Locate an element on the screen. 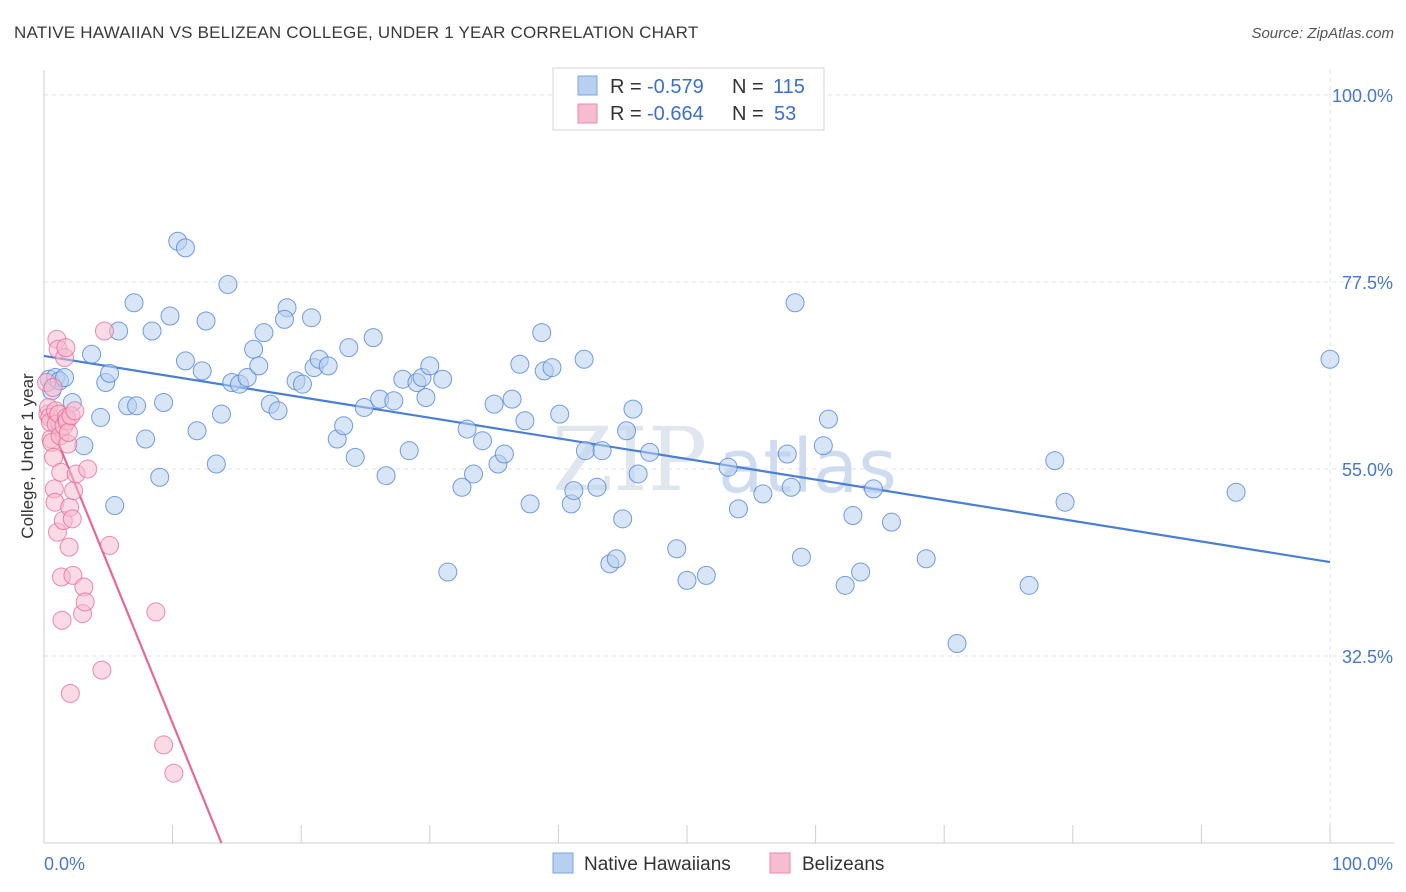 This screenshot has width=1406, height=892. bottom-legend: Native Hawaiians Belizeans is located at coordinates (718, 863).